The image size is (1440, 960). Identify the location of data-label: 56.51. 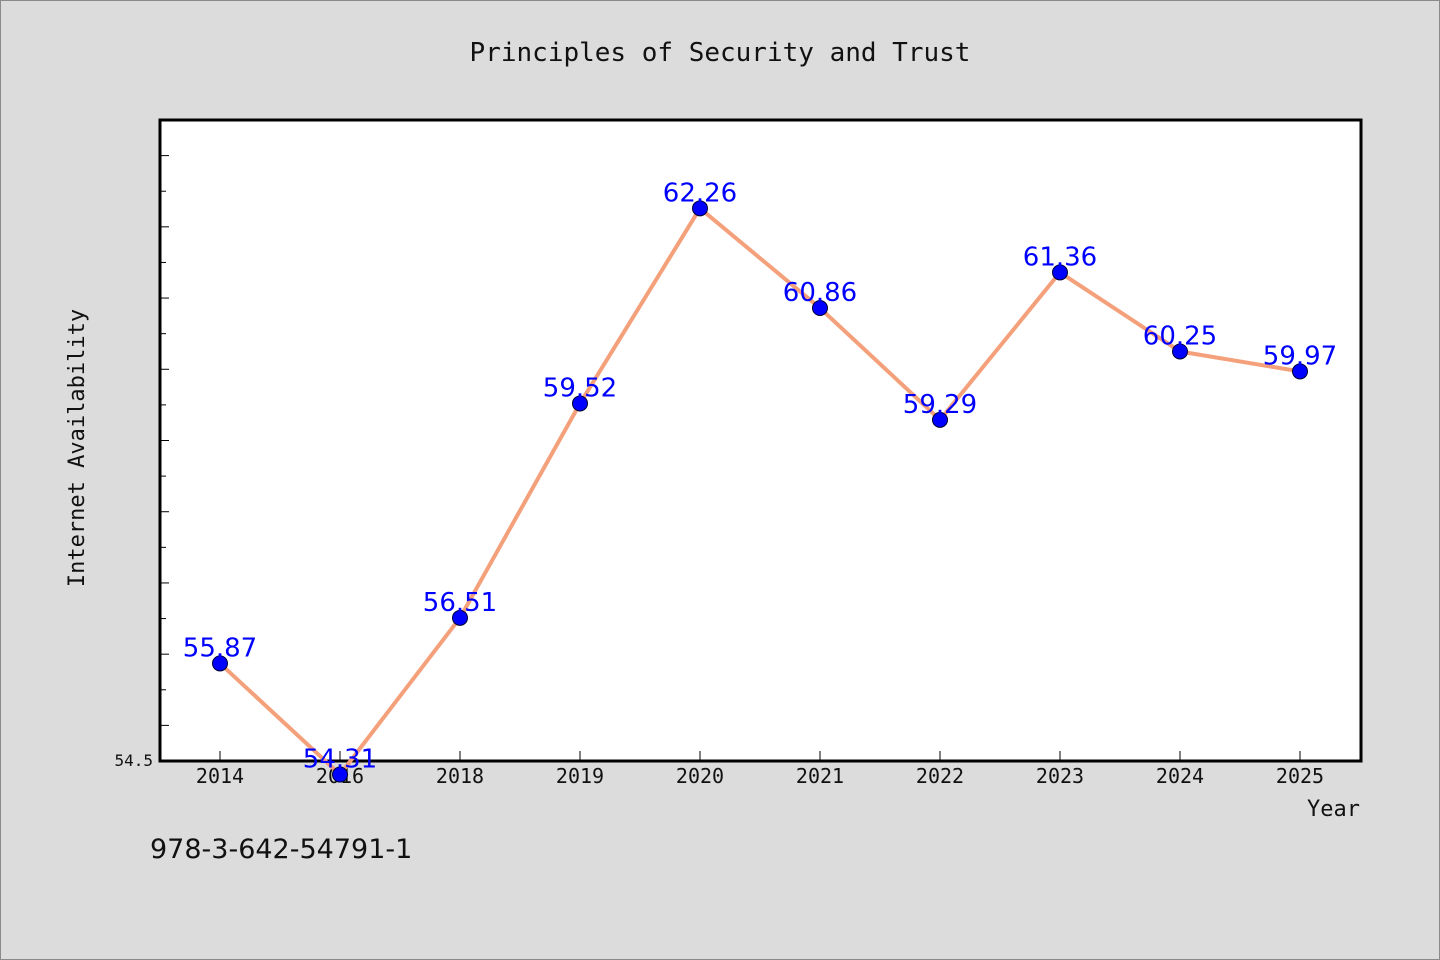
(460, 603).